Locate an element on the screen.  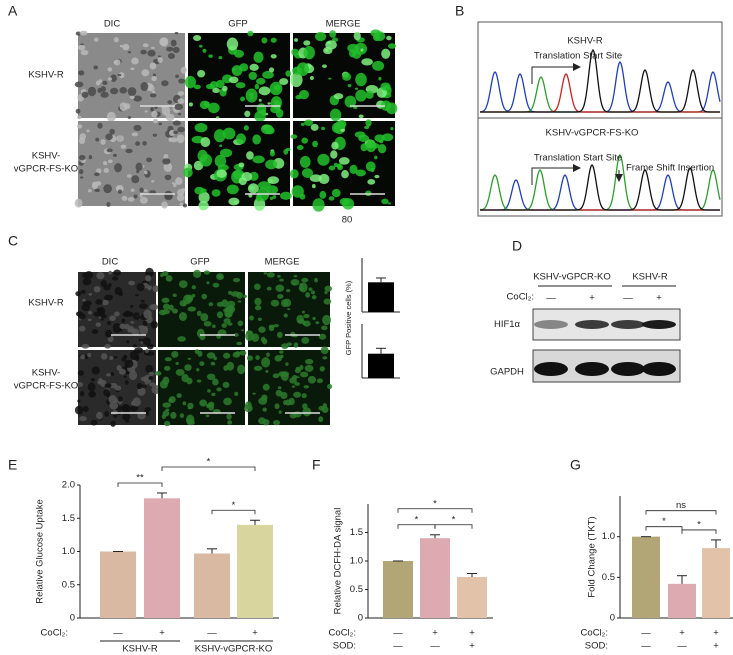
significance-label: ** is located at coordinates (140, 477).